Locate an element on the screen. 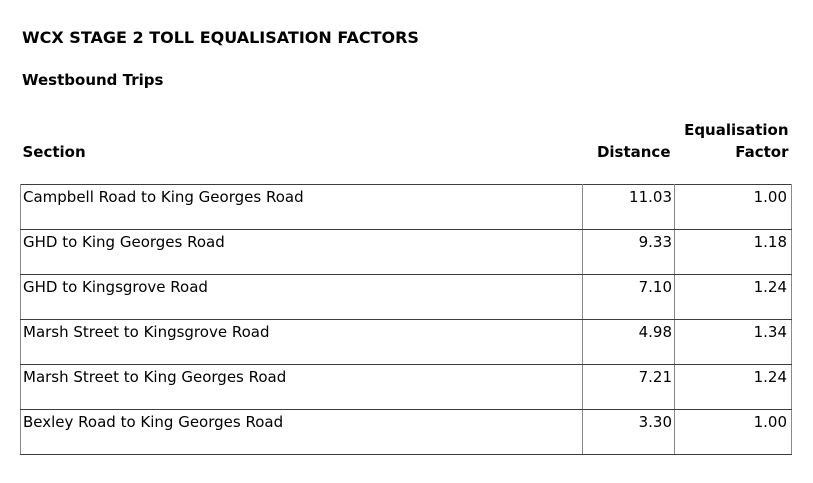 The height and width of the screenshot is (483, 813). section-cell: GHD to Kingsgrove Road is located at coordinates (301, 296).